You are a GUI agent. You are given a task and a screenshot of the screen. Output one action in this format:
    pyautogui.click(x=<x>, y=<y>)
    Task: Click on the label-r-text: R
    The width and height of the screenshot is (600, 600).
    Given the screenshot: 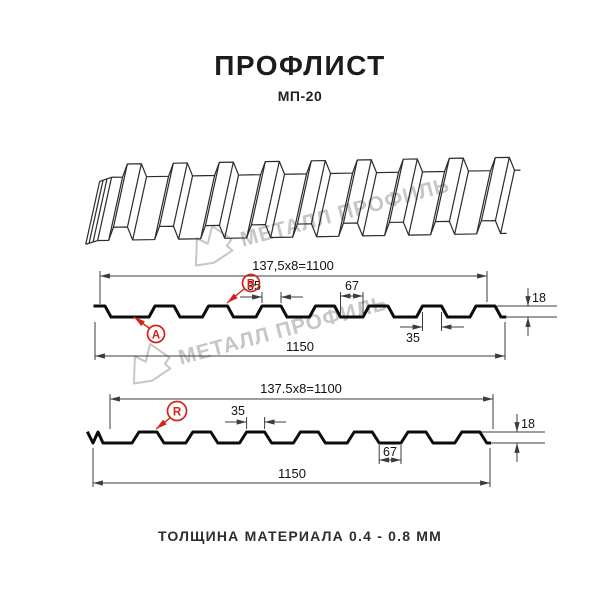 What is the action you would take?
    pyautogui.click(x=177, y=413)
    